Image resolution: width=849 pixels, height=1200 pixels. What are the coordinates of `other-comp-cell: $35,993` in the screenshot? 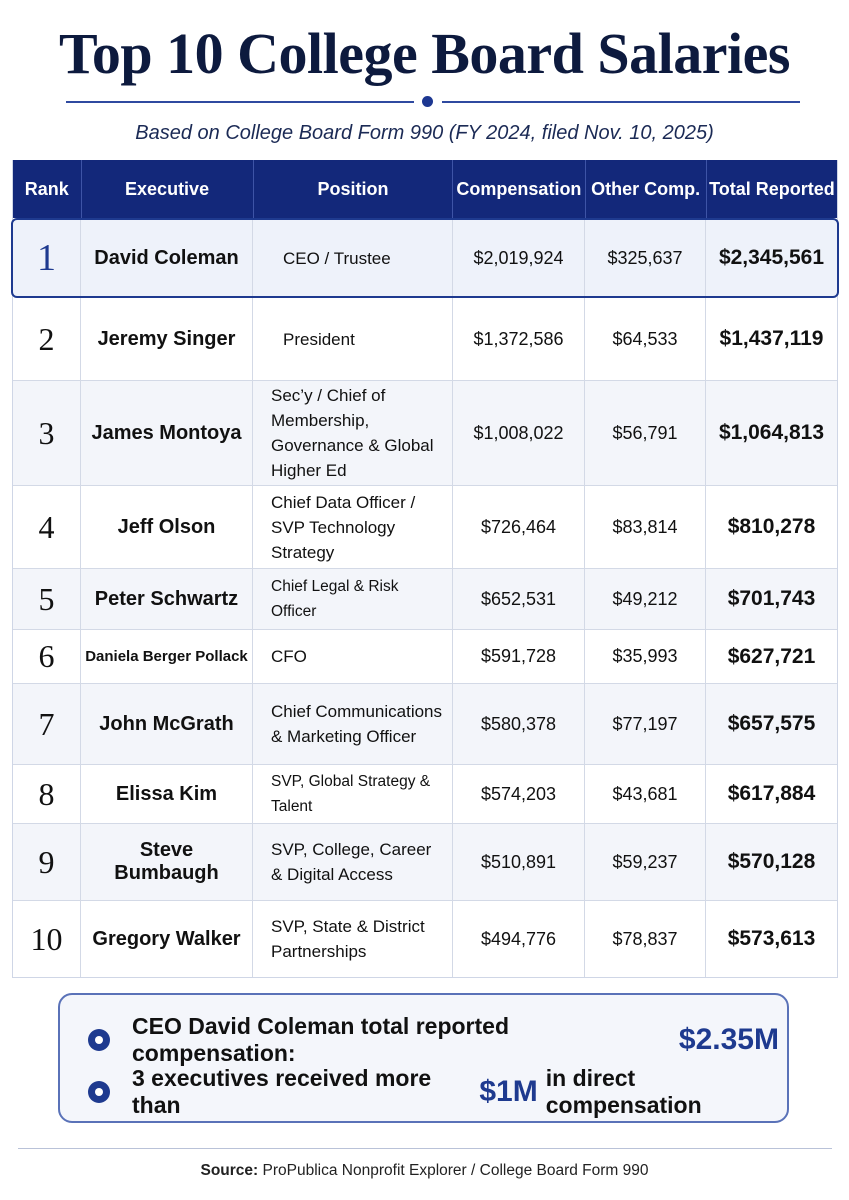 It's located at (645, 656).